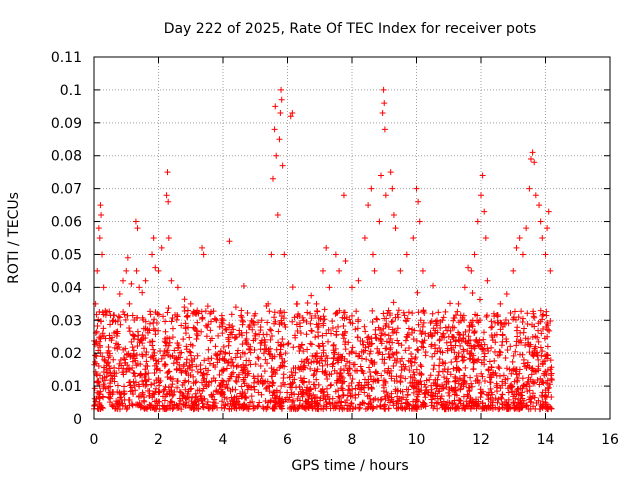  I want to click on x-tick-label: 14, so click(546, 440).